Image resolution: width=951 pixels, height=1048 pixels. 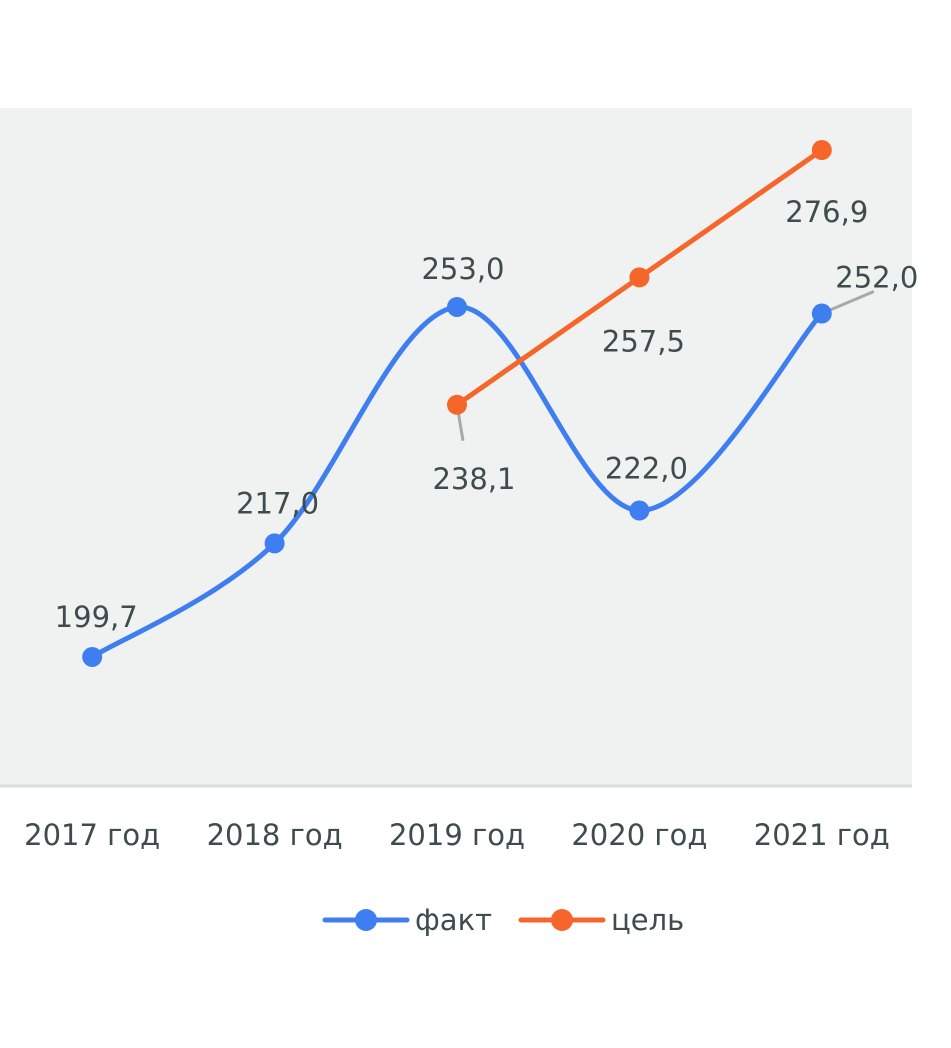 What do you see at coordinates (826, 212) in the screenshot?
I see `data-label: 276,9` at bounding box center [826, 212].